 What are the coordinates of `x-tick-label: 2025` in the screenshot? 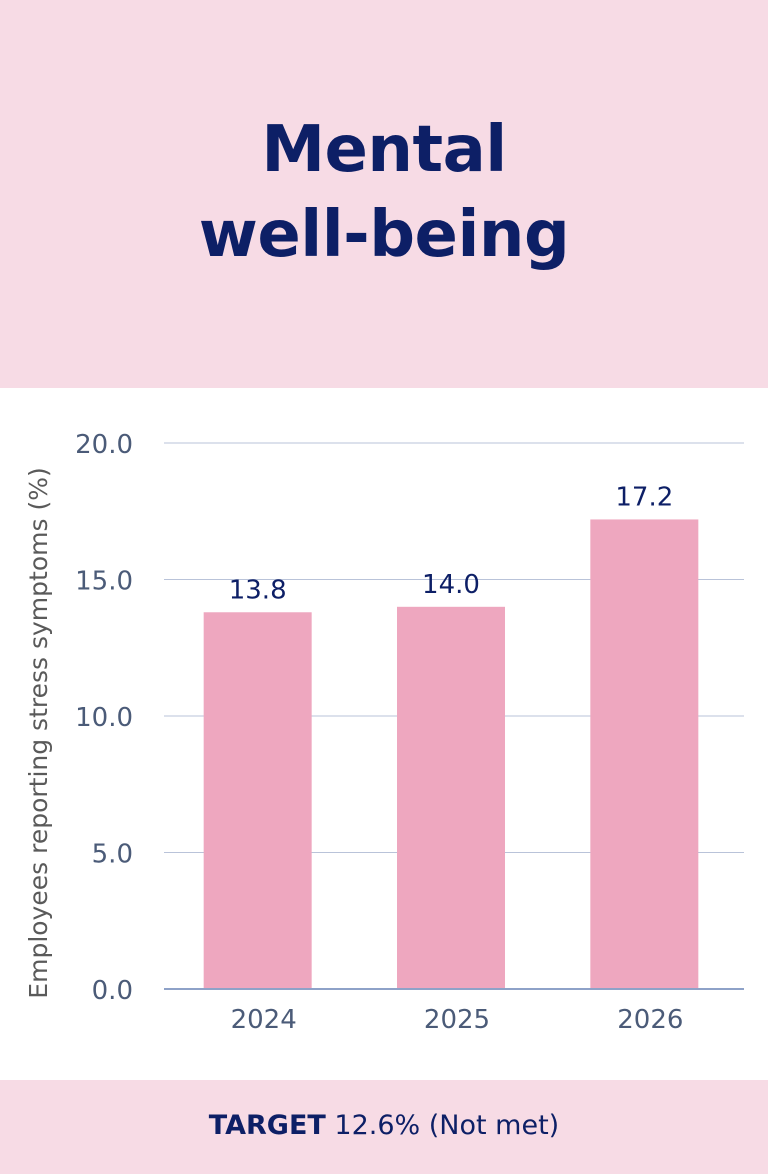 It's located at (457, 1020).